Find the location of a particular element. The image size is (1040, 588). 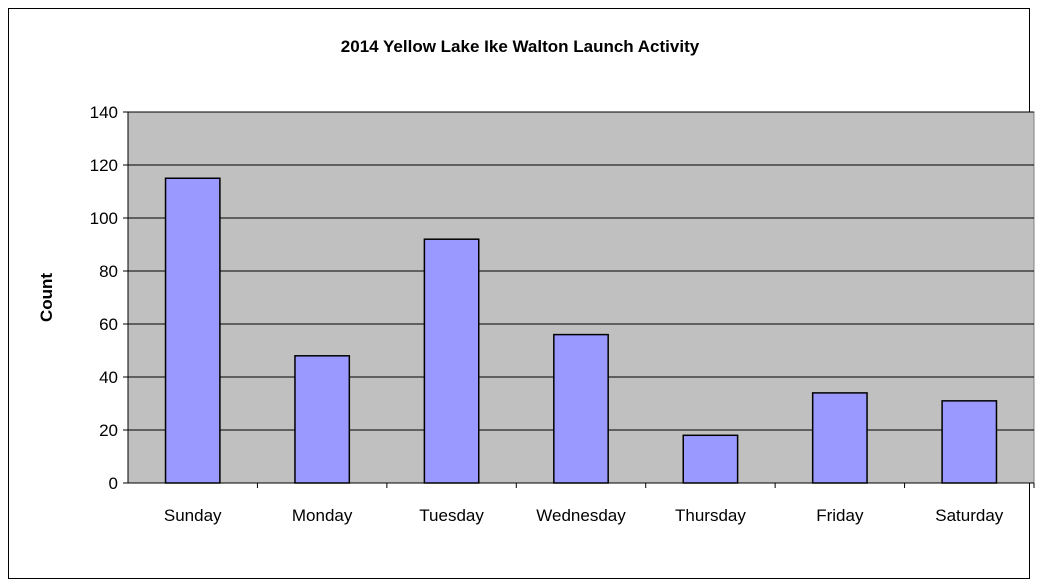

y-tick-label: 20 is located at coordinates (108, 430).